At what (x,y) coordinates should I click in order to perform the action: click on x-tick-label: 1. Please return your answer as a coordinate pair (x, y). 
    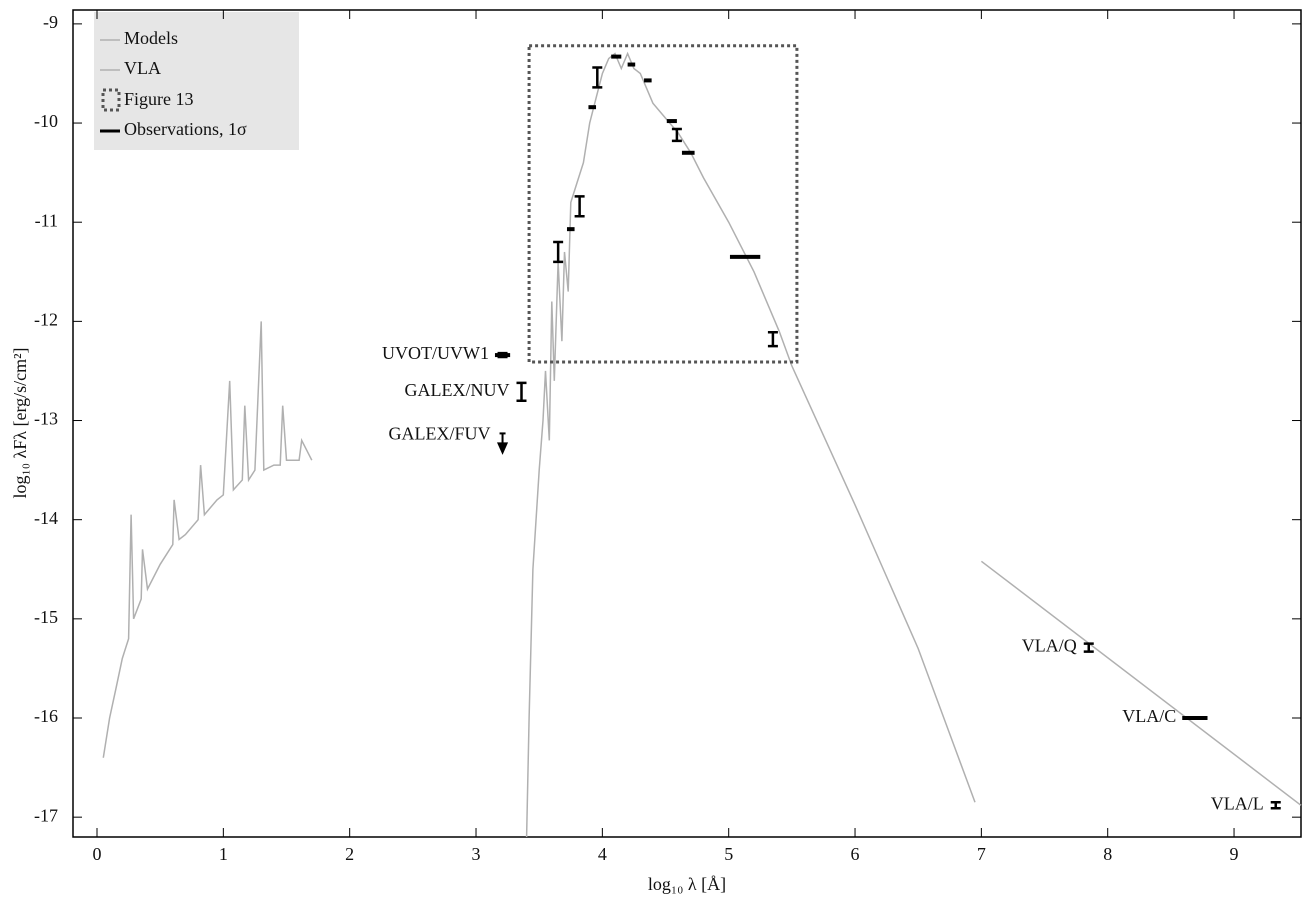
    Looking at the image, I should click on (223, 854).